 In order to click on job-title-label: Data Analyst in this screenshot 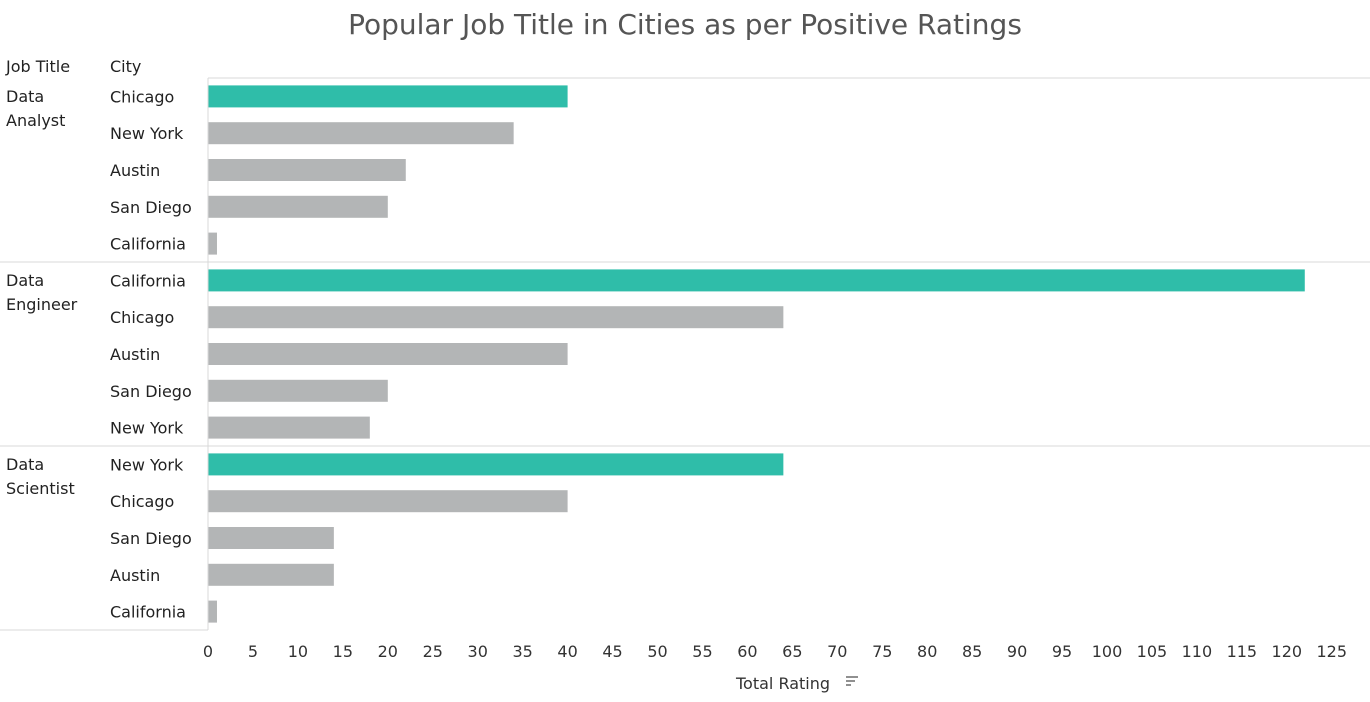, I will do `click(35, 108)`.